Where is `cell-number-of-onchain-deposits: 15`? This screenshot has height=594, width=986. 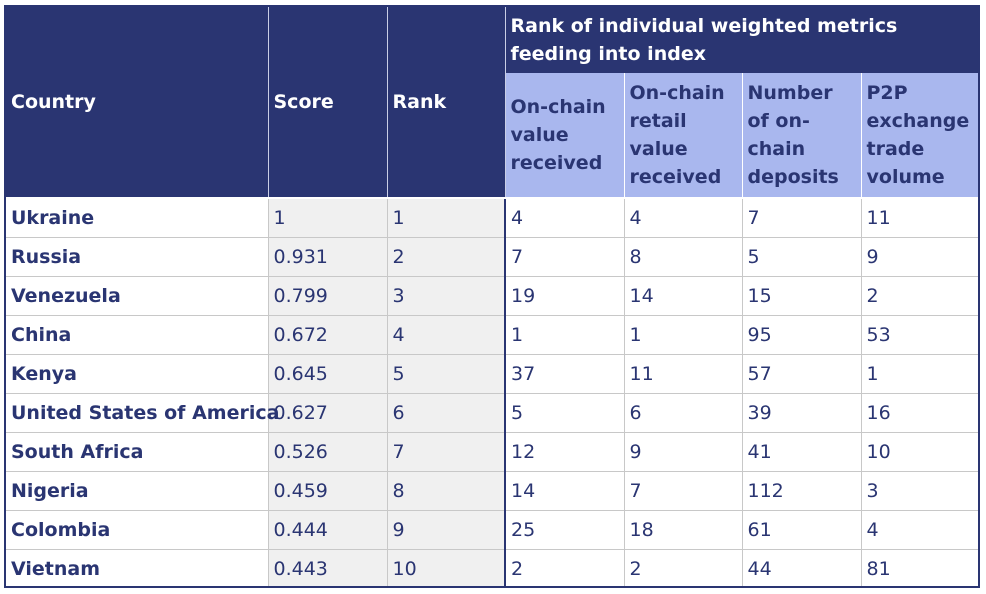
cell-number-of-onchain-deposits: 15 is located at coordinates (802, 295).